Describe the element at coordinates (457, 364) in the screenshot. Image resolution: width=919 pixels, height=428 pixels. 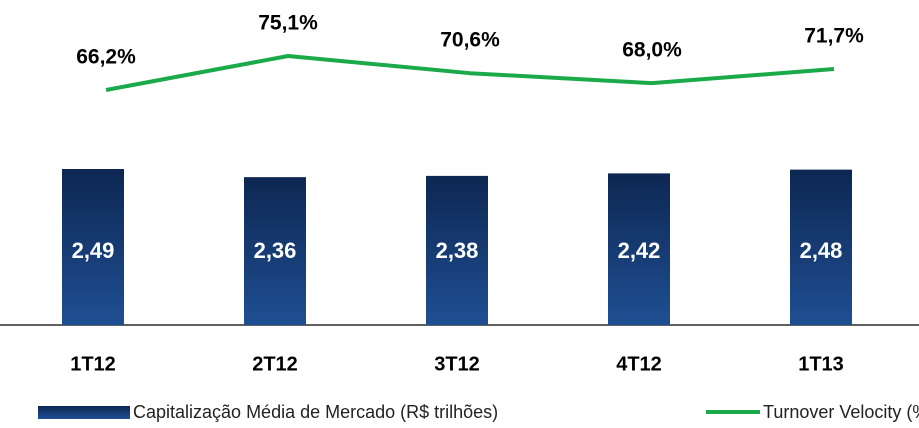
I see `x-tick-label: 3T12` at that location.